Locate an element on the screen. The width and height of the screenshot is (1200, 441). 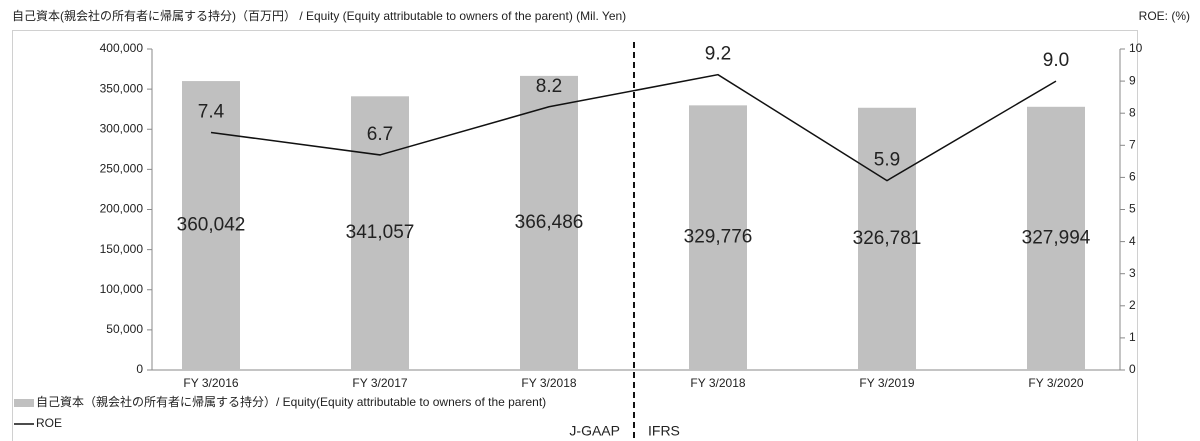
value-label: 5.9 is located at coordinates (887, 160).